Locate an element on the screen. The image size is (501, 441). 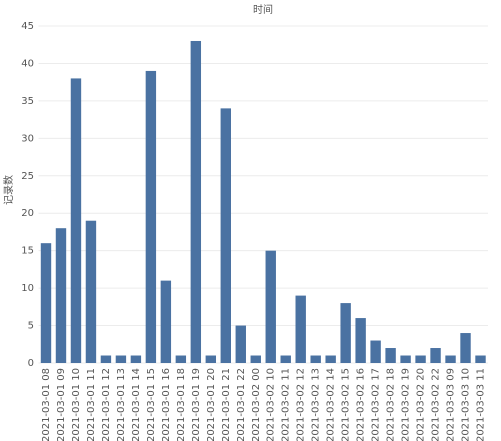
x-tick-label: 2021-03-01 13 is located at coordinates (121, 404).